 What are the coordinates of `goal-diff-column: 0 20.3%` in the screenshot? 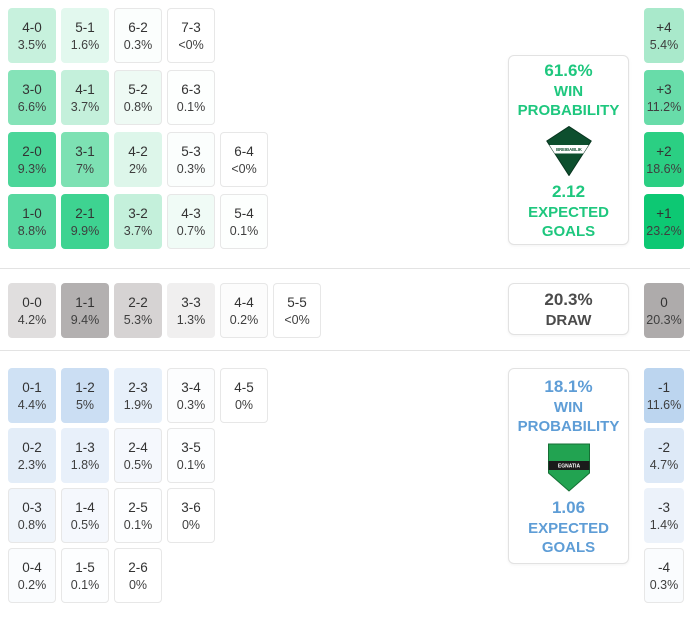 It's located at (664, 310).